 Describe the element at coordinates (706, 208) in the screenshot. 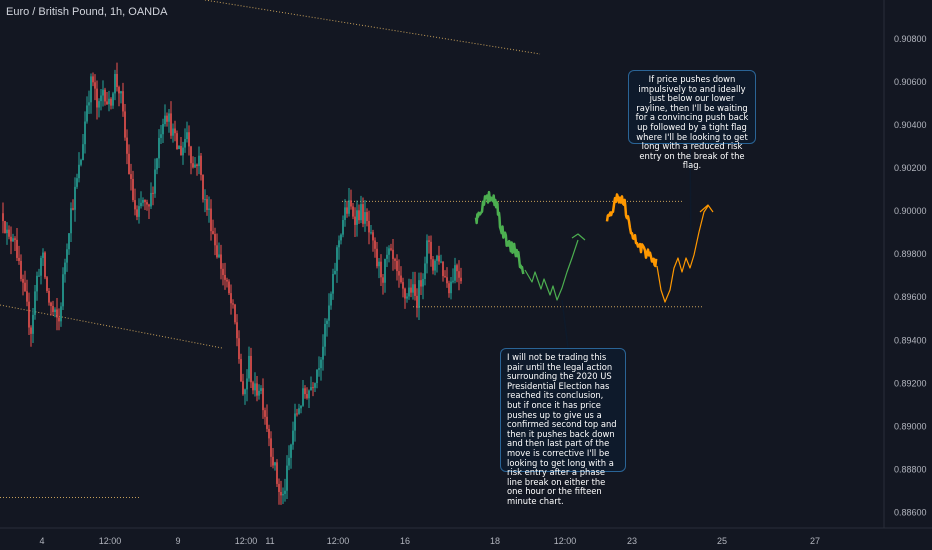

I see `orange-arrowhead` at that location.